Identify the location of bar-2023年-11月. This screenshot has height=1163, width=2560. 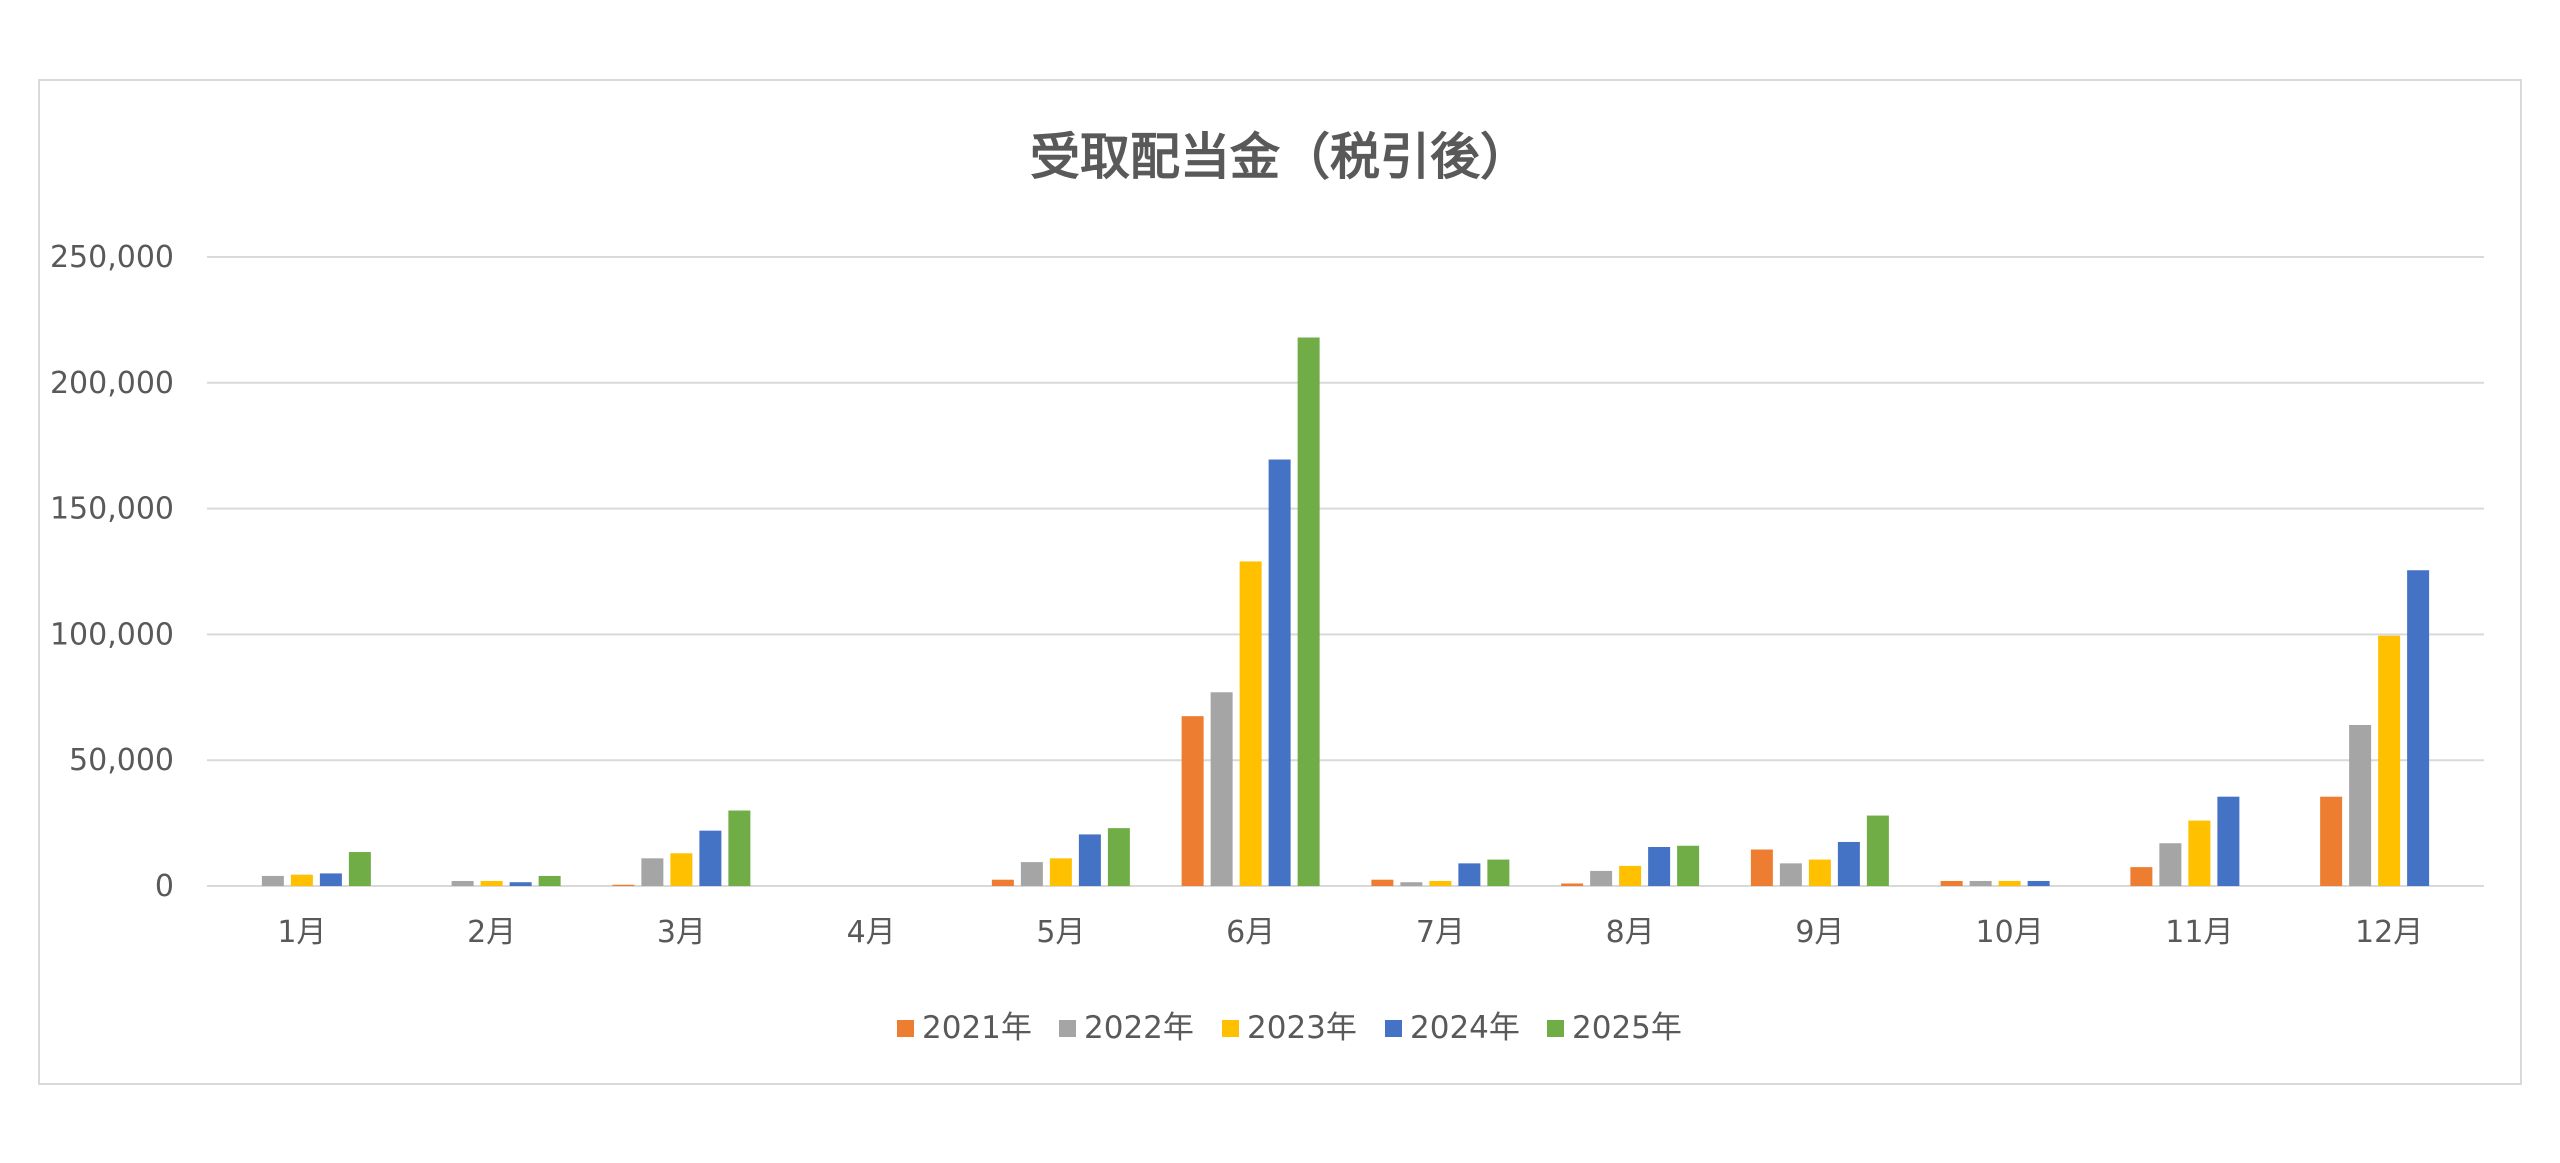
(2199, 853).